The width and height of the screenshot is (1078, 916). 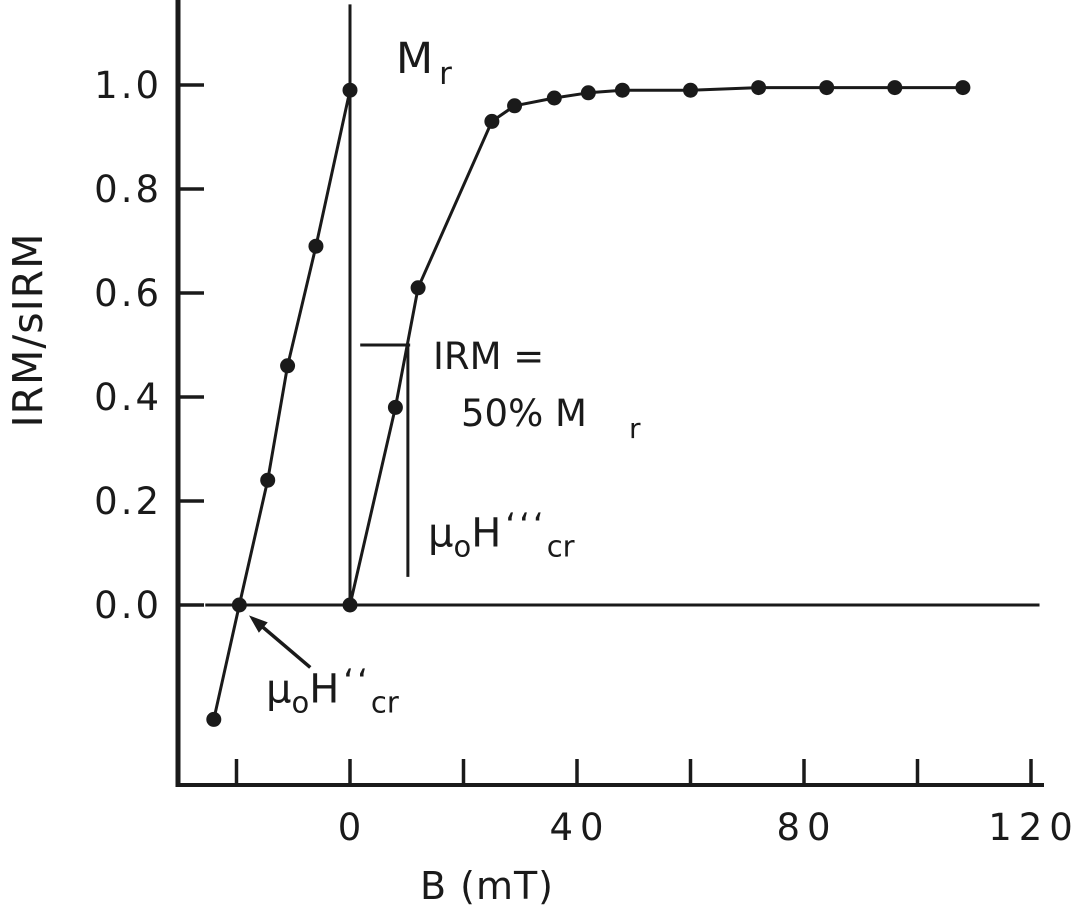 What do you see at coordinates (128, 293) in the screenshot?
I see `y-tick-label: 0.6` at bounding box center [128, 293].